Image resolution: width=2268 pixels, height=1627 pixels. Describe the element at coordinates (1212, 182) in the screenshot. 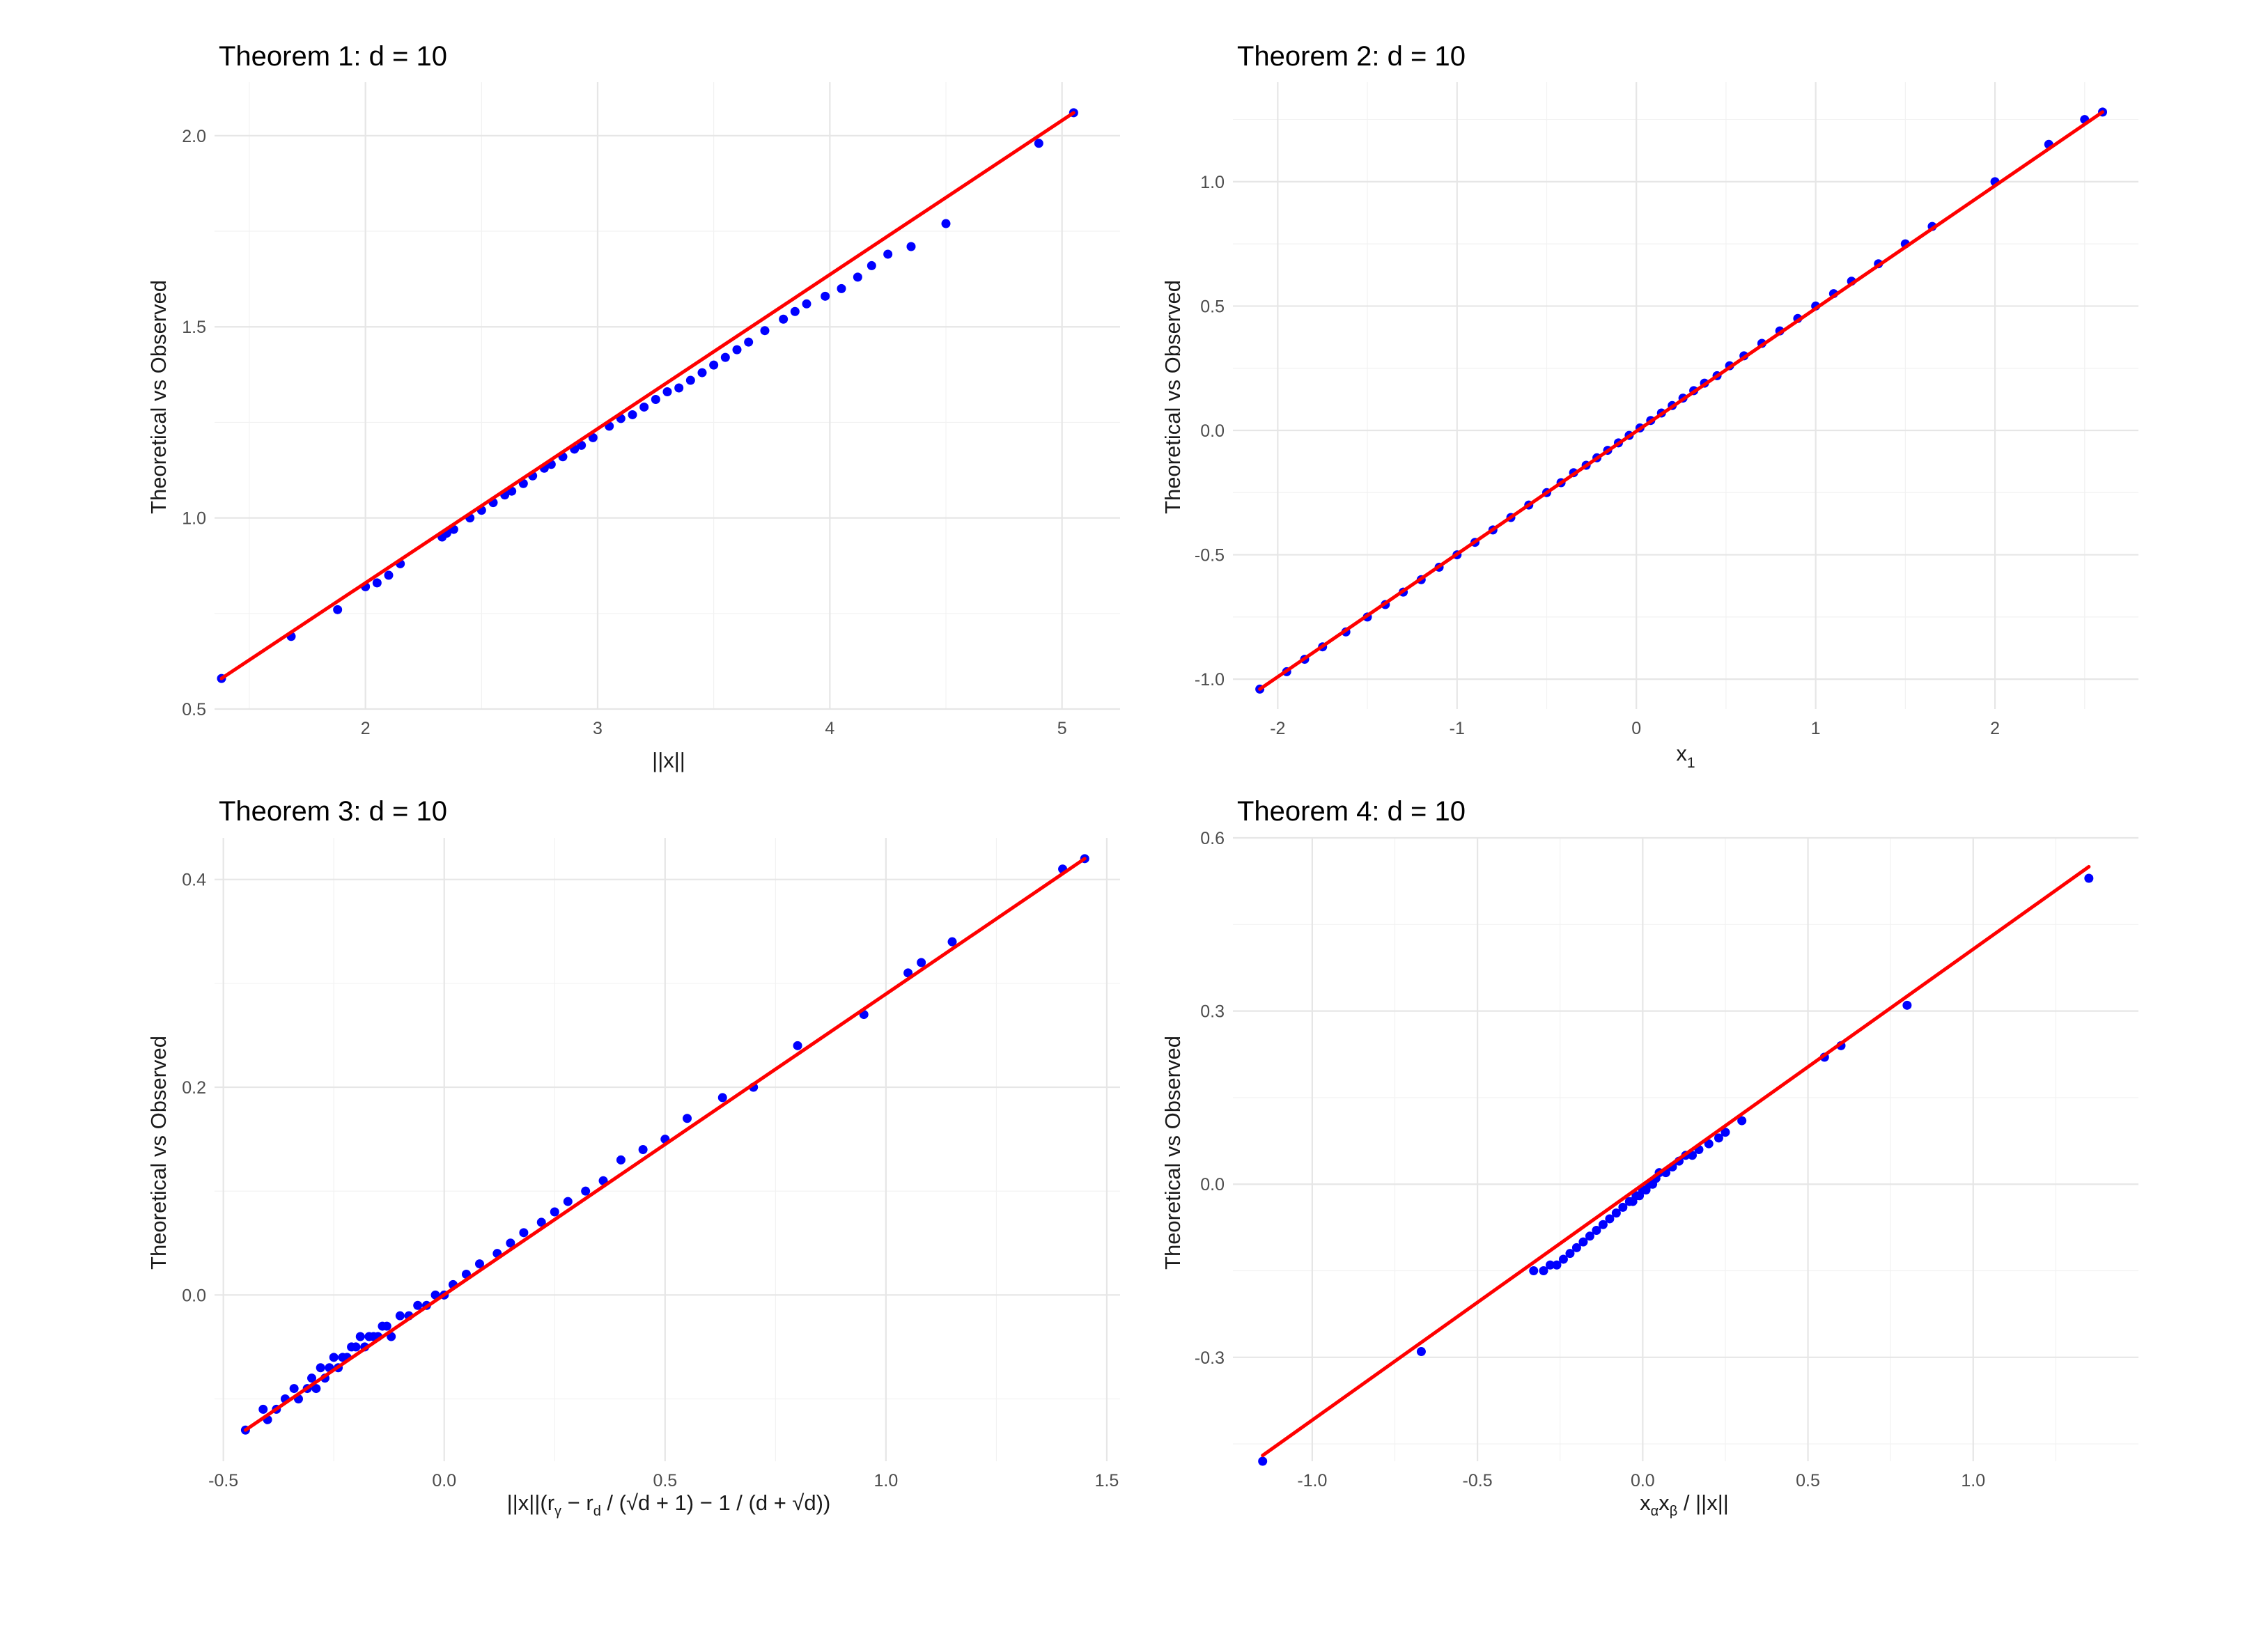

I see `y-tick-label: 1.0` at that location.